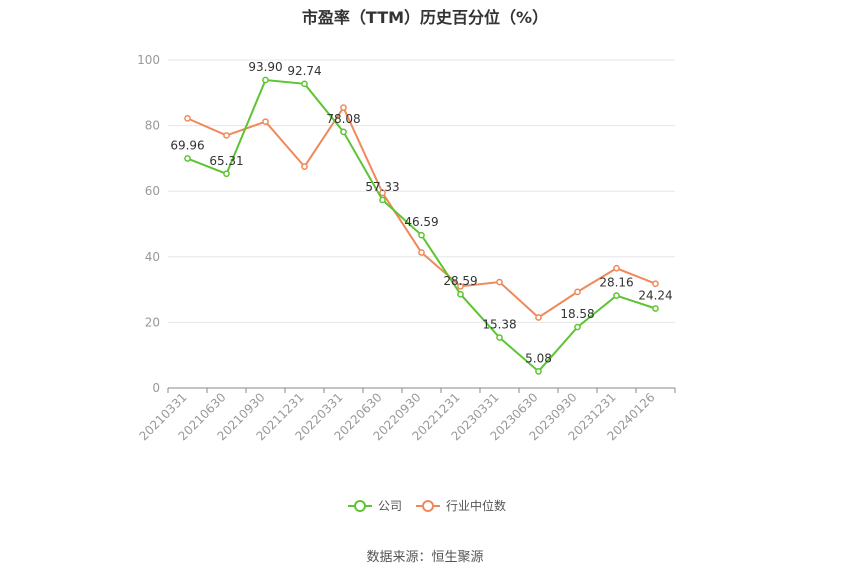 This screenshot has height=575, width=850. Describe the element at coordinates (187, 146) in the screenshot. I see `data-label: 69.96` at that location.